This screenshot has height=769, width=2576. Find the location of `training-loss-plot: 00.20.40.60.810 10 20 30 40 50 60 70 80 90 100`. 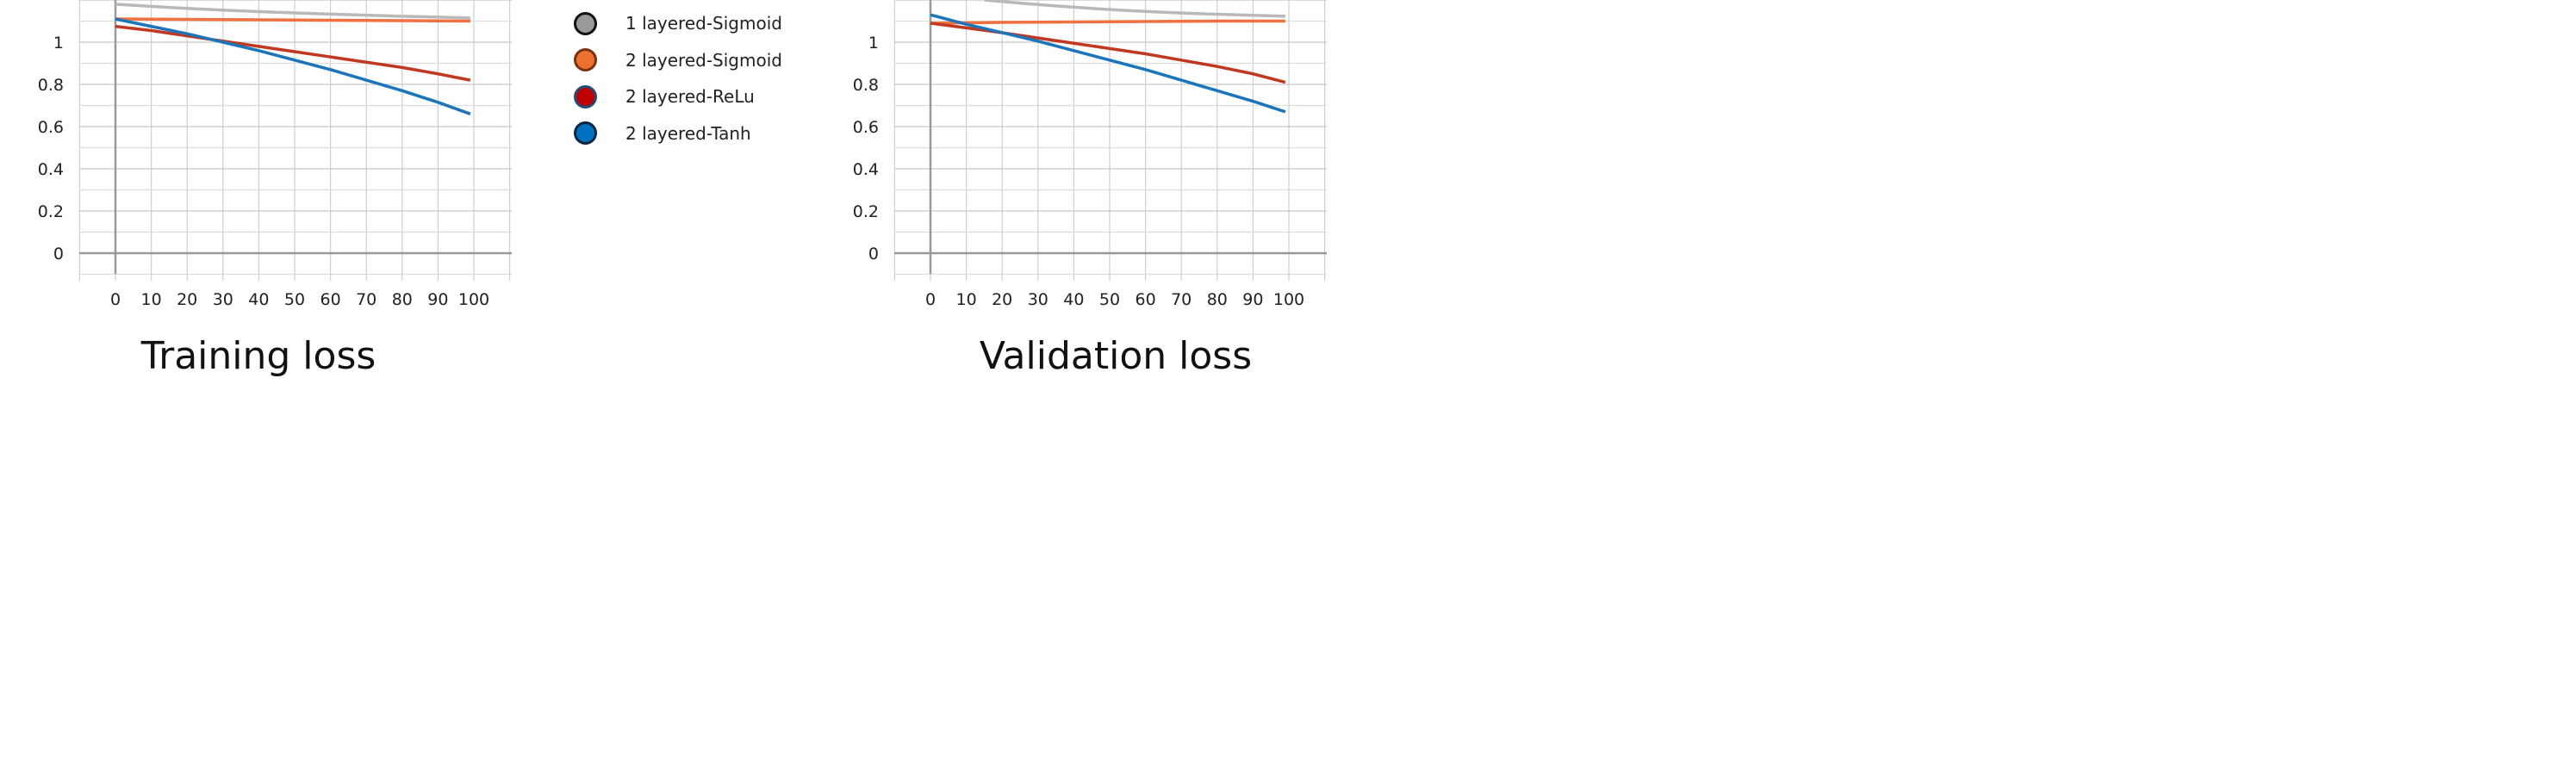

training-loss-plot: 00.20.40.60.810 10 20 30 40 50 60 70 80 90 100 is located at coordinates (275, 154).